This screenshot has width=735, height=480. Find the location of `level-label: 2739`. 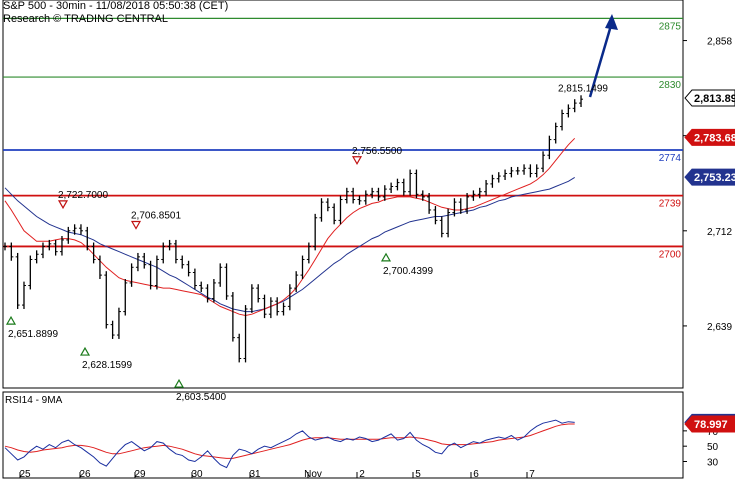

level-label: 2739 is located at coordinates (670, 204).